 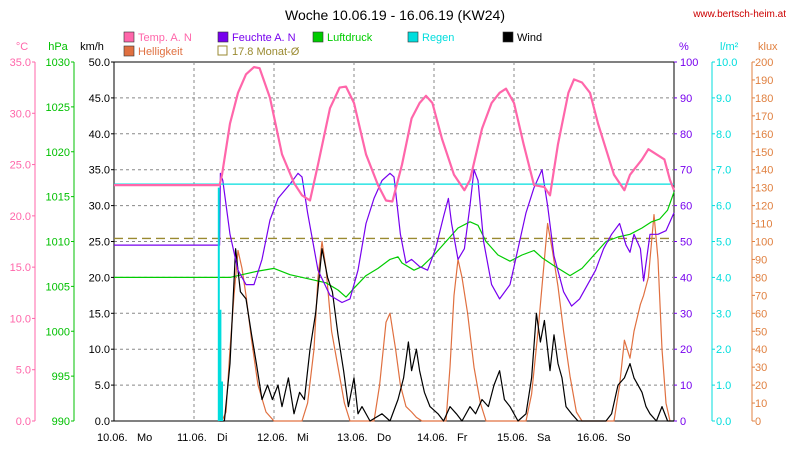 What do you see at coordinates (222, 438) in the screenshot?
I see `x-tick-label-day: Di` at bounding box center [222, 438].